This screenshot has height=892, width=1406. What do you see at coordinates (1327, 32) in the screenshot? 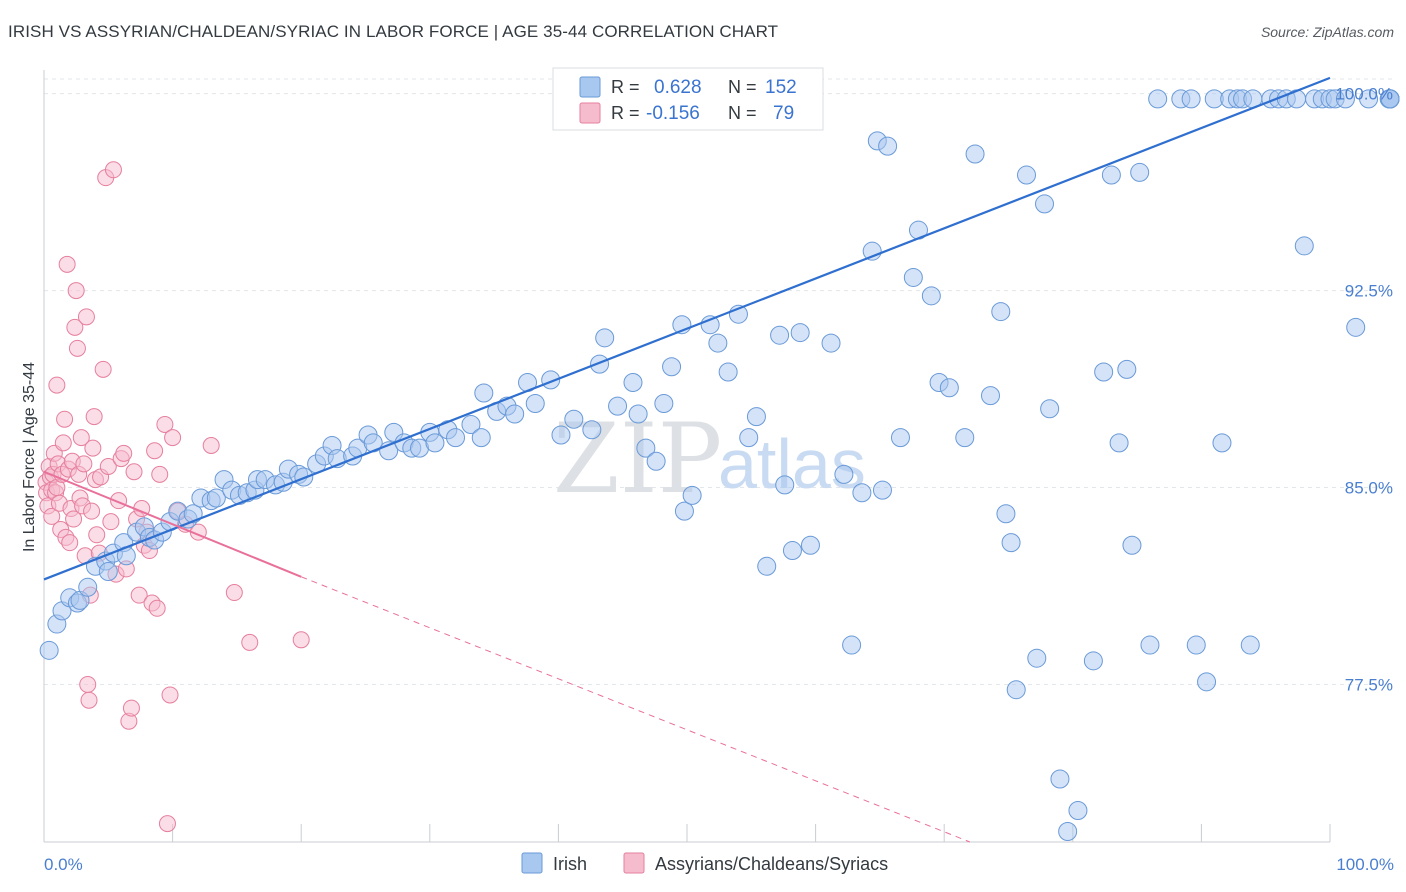
I see `source-credit: Source: ZipAtlas.com` at bounding box center [1327, 32].